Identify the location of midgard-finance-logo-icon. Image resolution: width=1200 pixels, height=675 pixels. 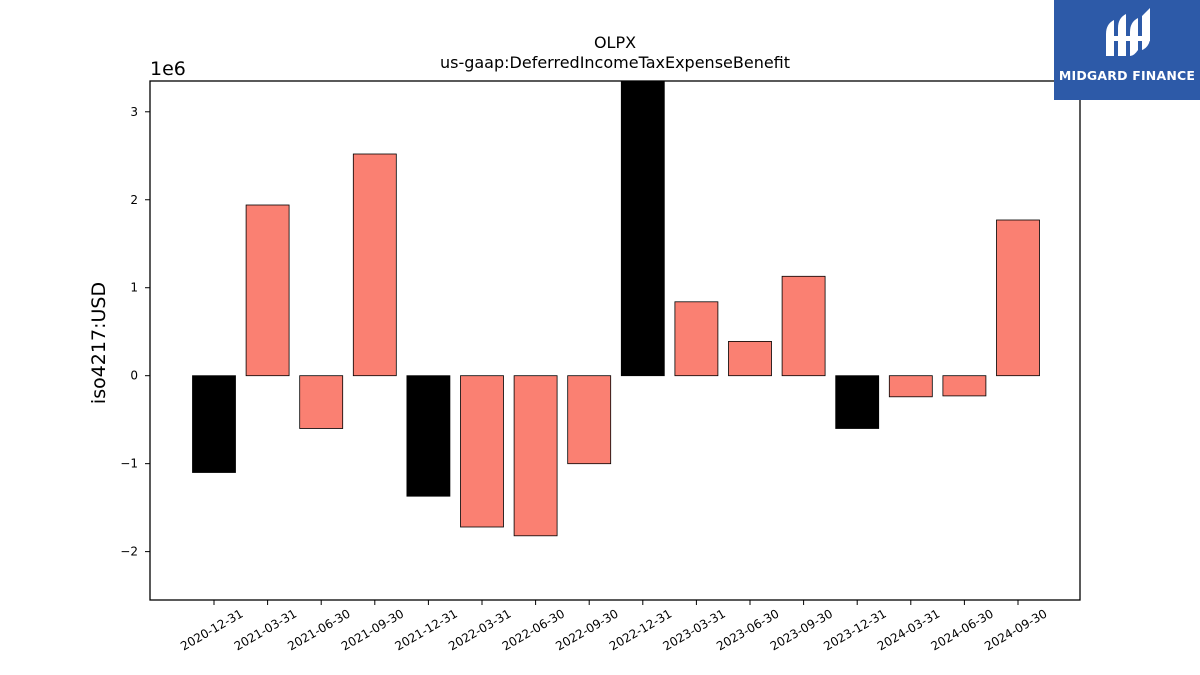
(1128, 32).